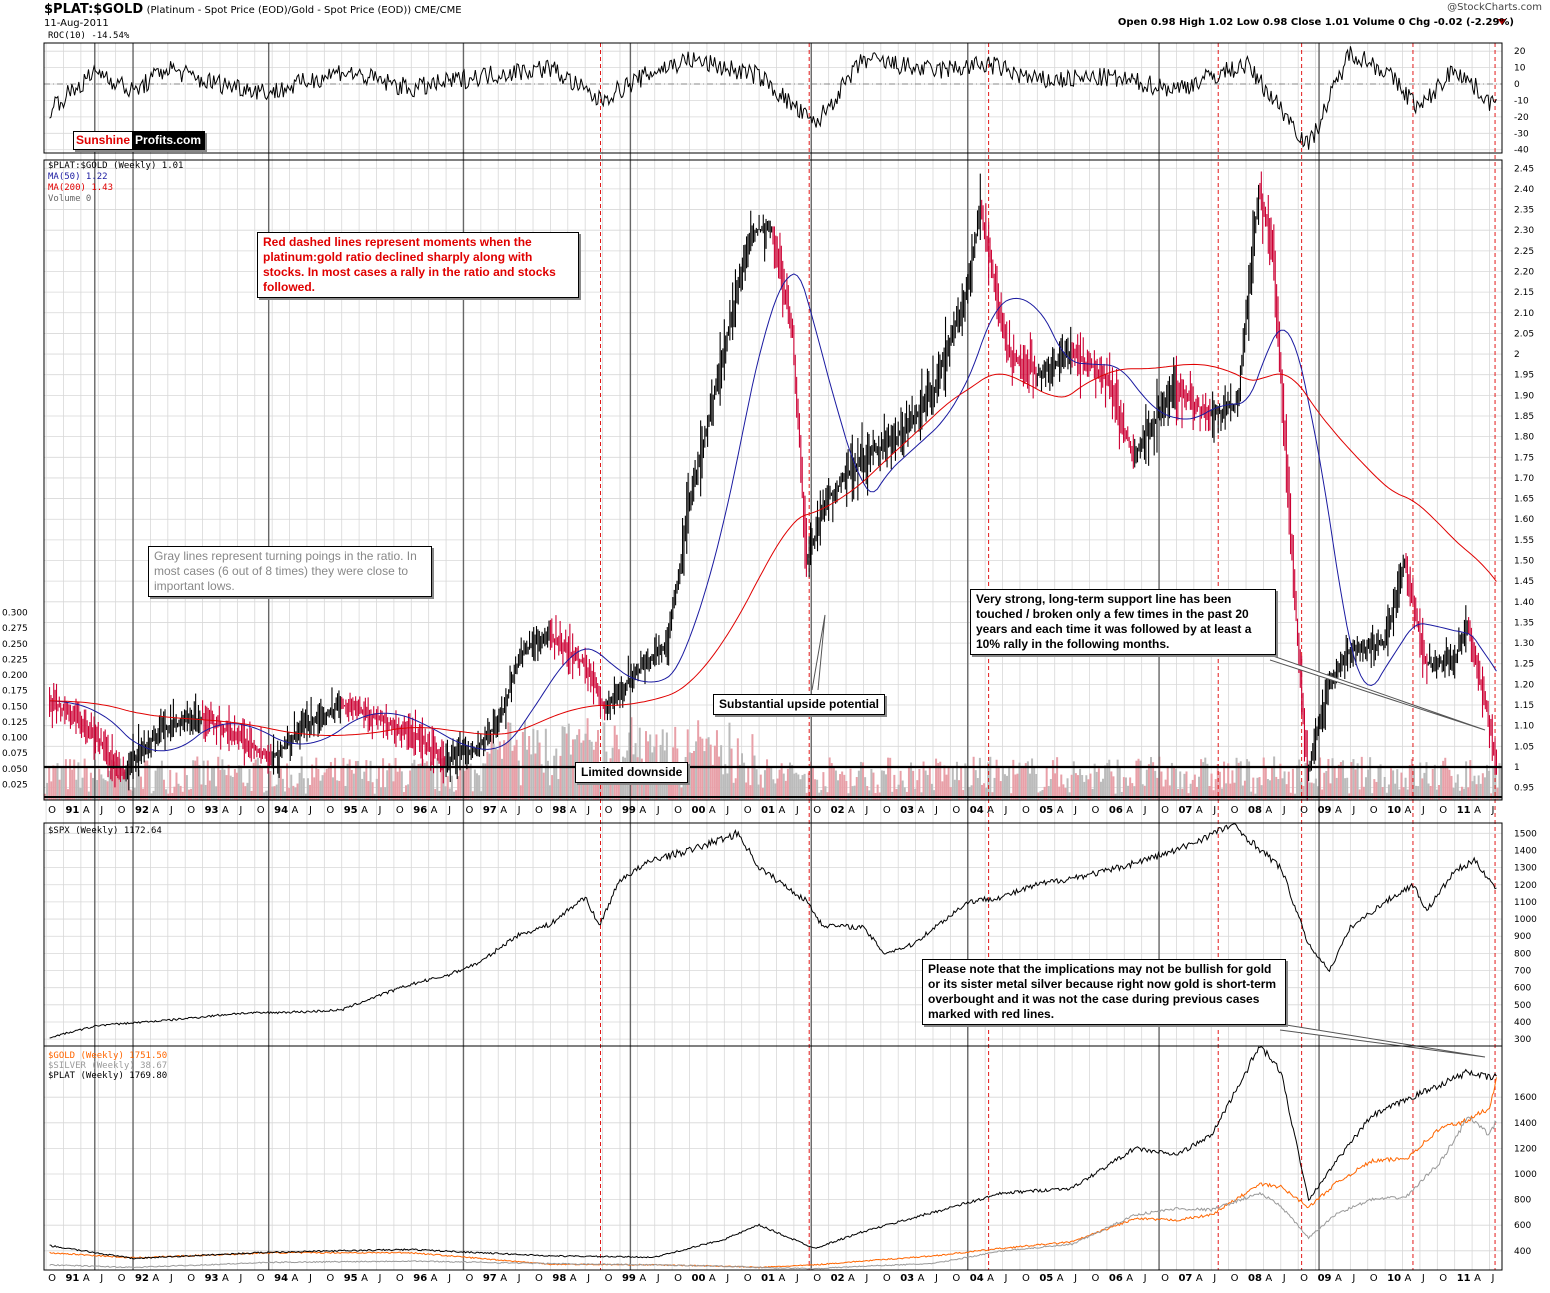 The width and height of the screenshot is (1550, 1293). What do you see at coordinates (1525, 920) in the screenshot?
I see `y-tick-label: 1000` at bounding box center [1525, 920].